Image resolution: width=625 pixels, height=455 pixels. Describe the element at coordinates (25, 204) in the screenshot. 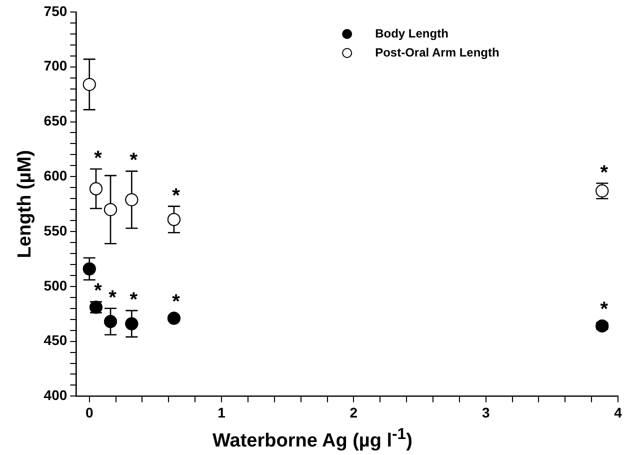

I see `y-axis-title: Length (µM)` at that location.